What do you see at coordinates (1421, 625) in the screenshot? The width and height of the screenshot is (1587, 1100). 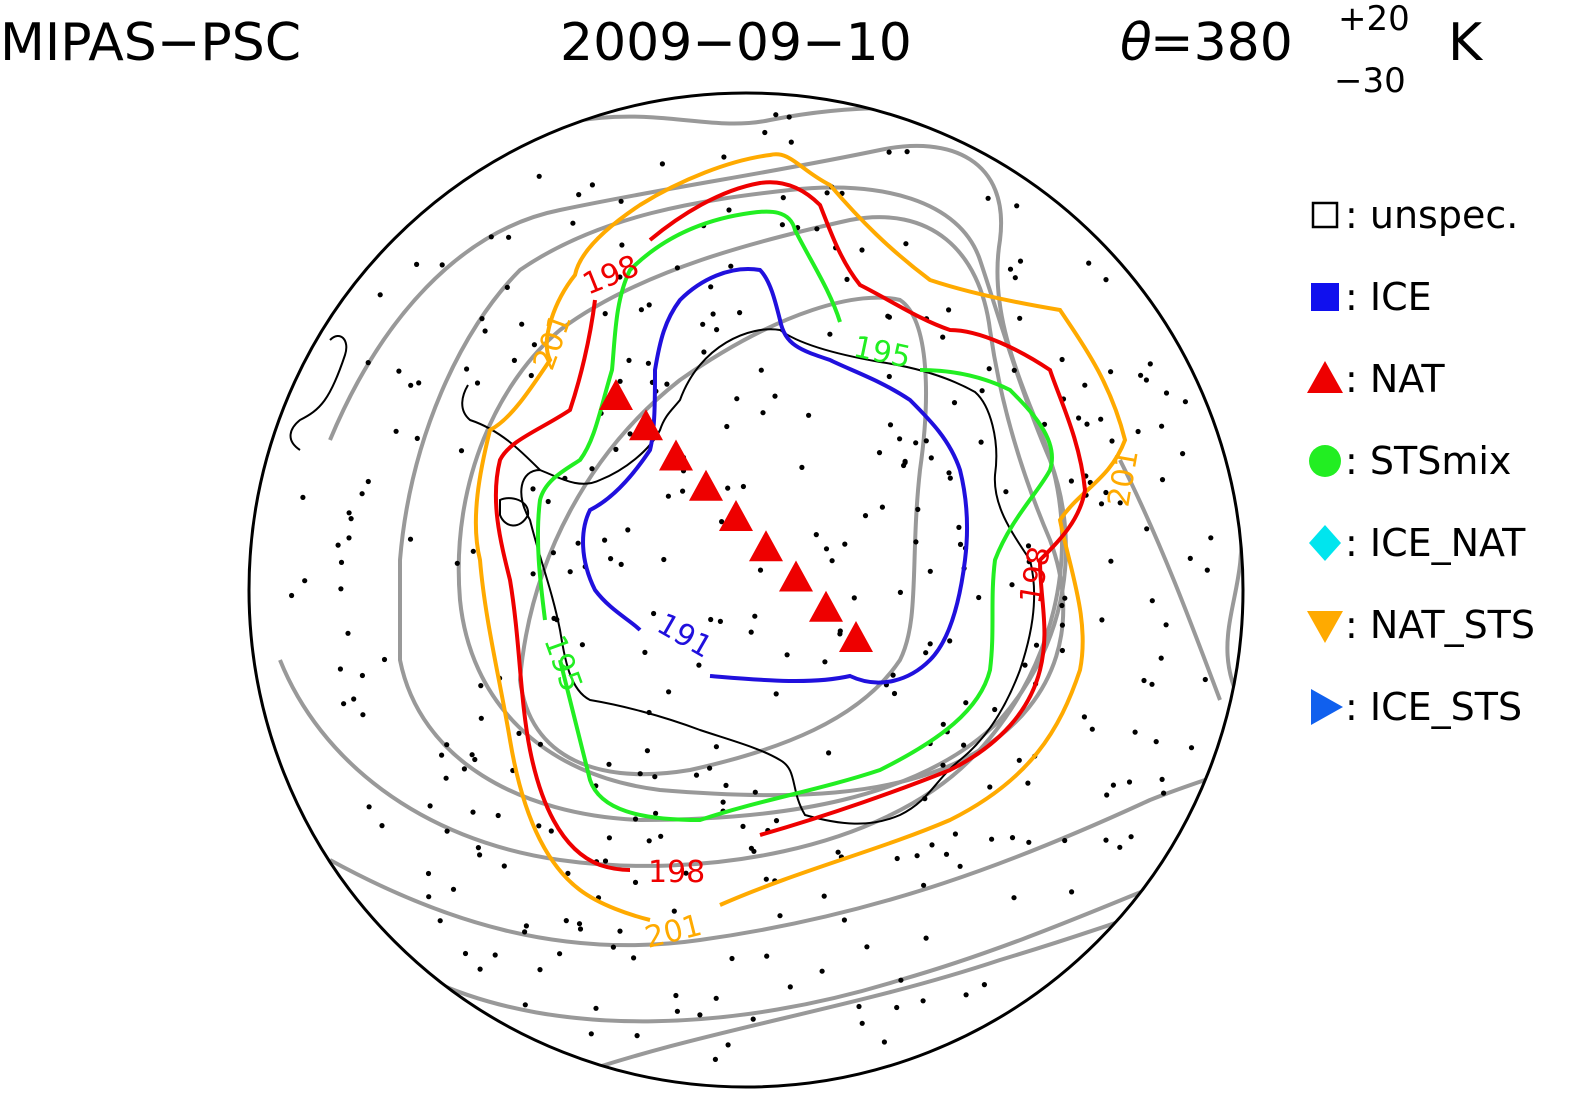 I see `legend-item: : NAT_STS` at bounding box center [1421, 625].